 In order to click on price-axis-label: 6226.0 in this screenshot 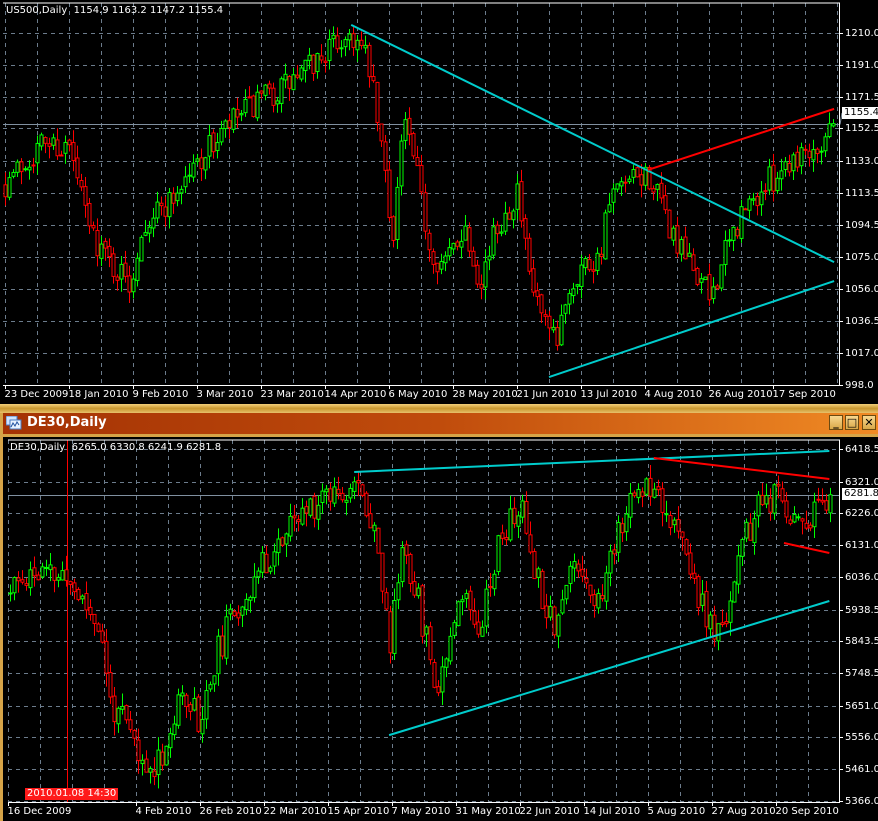, I will do `click(861, 513)`.